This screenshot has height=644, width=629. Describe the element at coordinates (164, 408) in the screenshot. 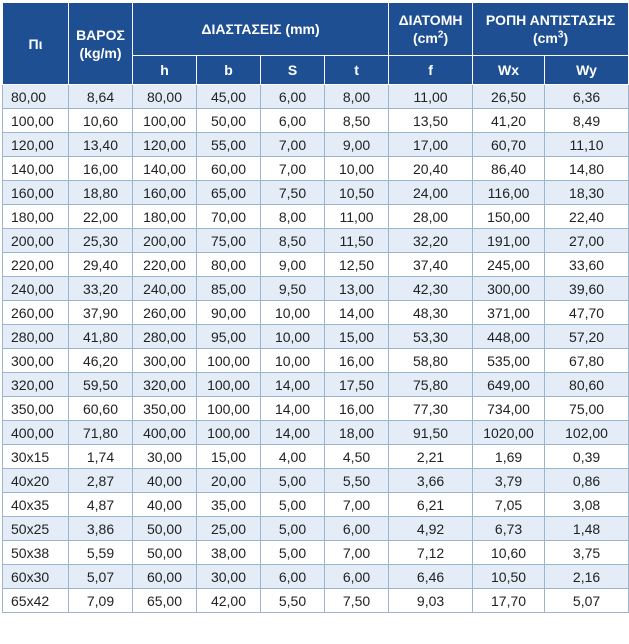

I see `cell-h: 350,00` at that location.